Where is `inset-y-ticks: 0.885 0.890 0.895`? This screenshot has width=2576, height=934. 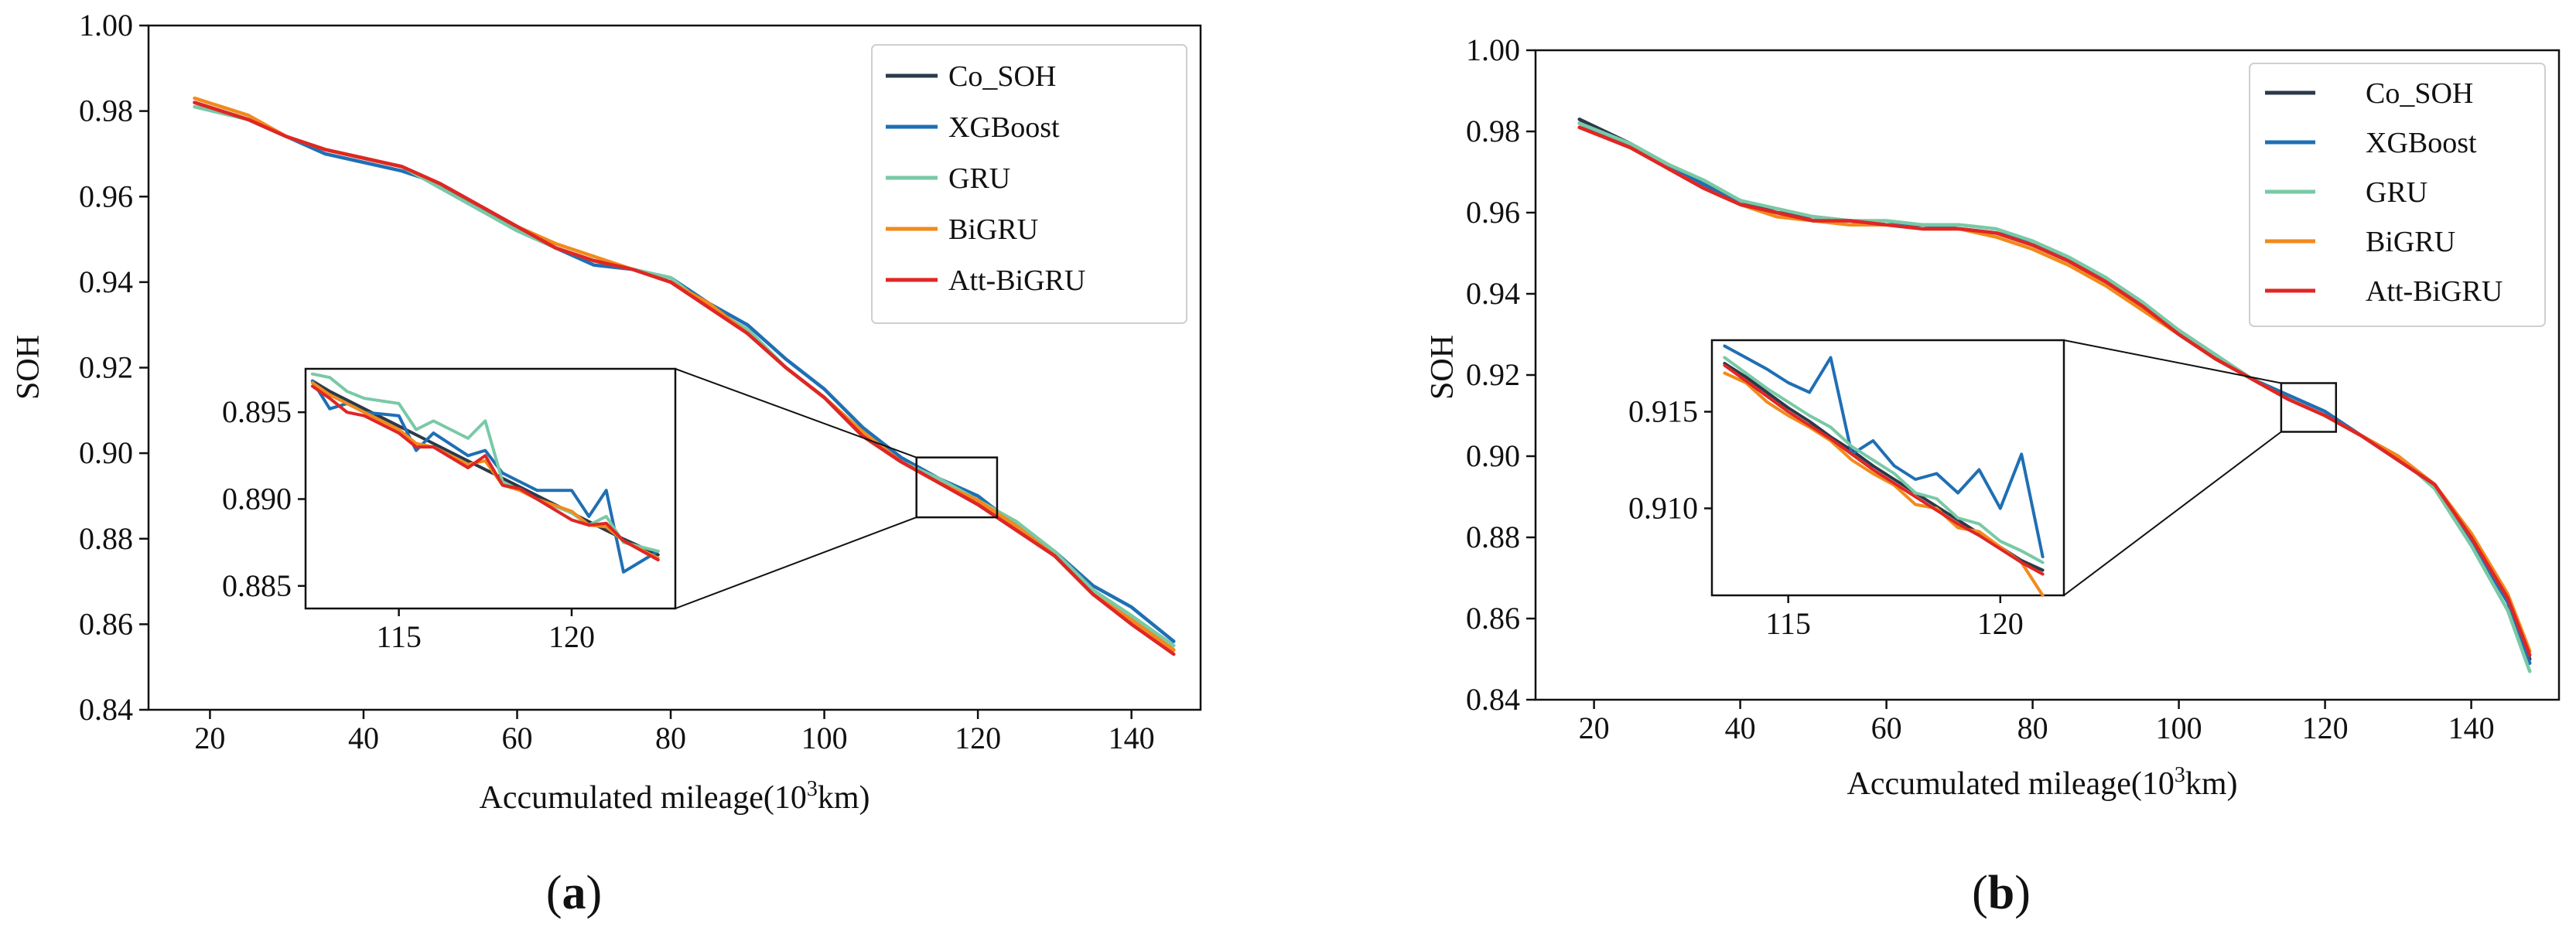 inset-y-ticks: 0.885 0.890 0.895 is located at coordinates (264, 498).